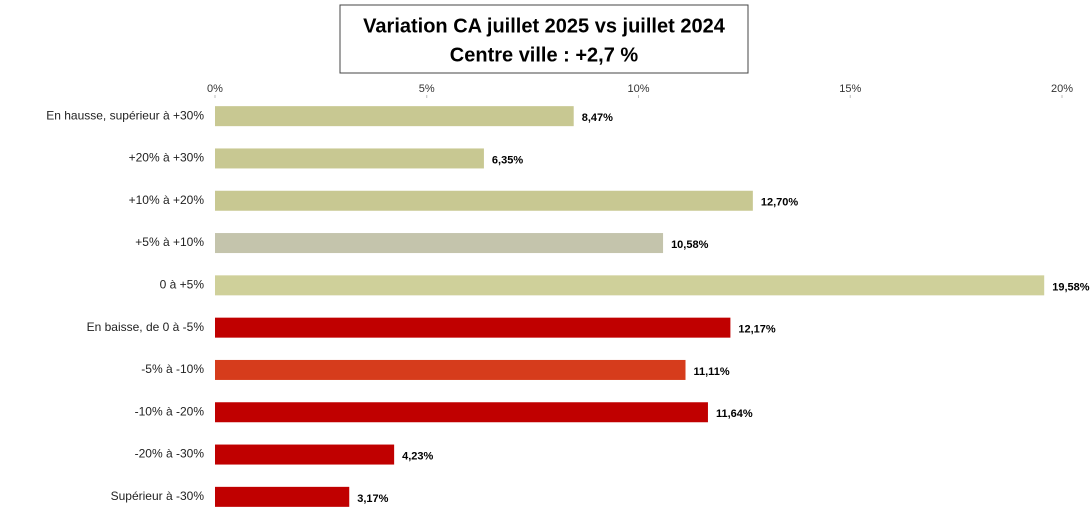 The image size is (1090, 526). I want to click on y-tick-label: 0 à +5%, so click(182, 285).